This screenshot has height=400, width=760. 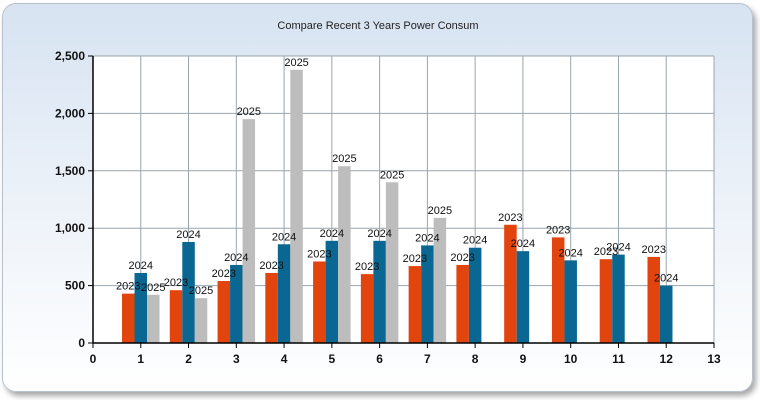 What do you see at coordinates (284, 359) in the screenshot?
I see `x-tick-label: 4` at bounding box center [284, 359].